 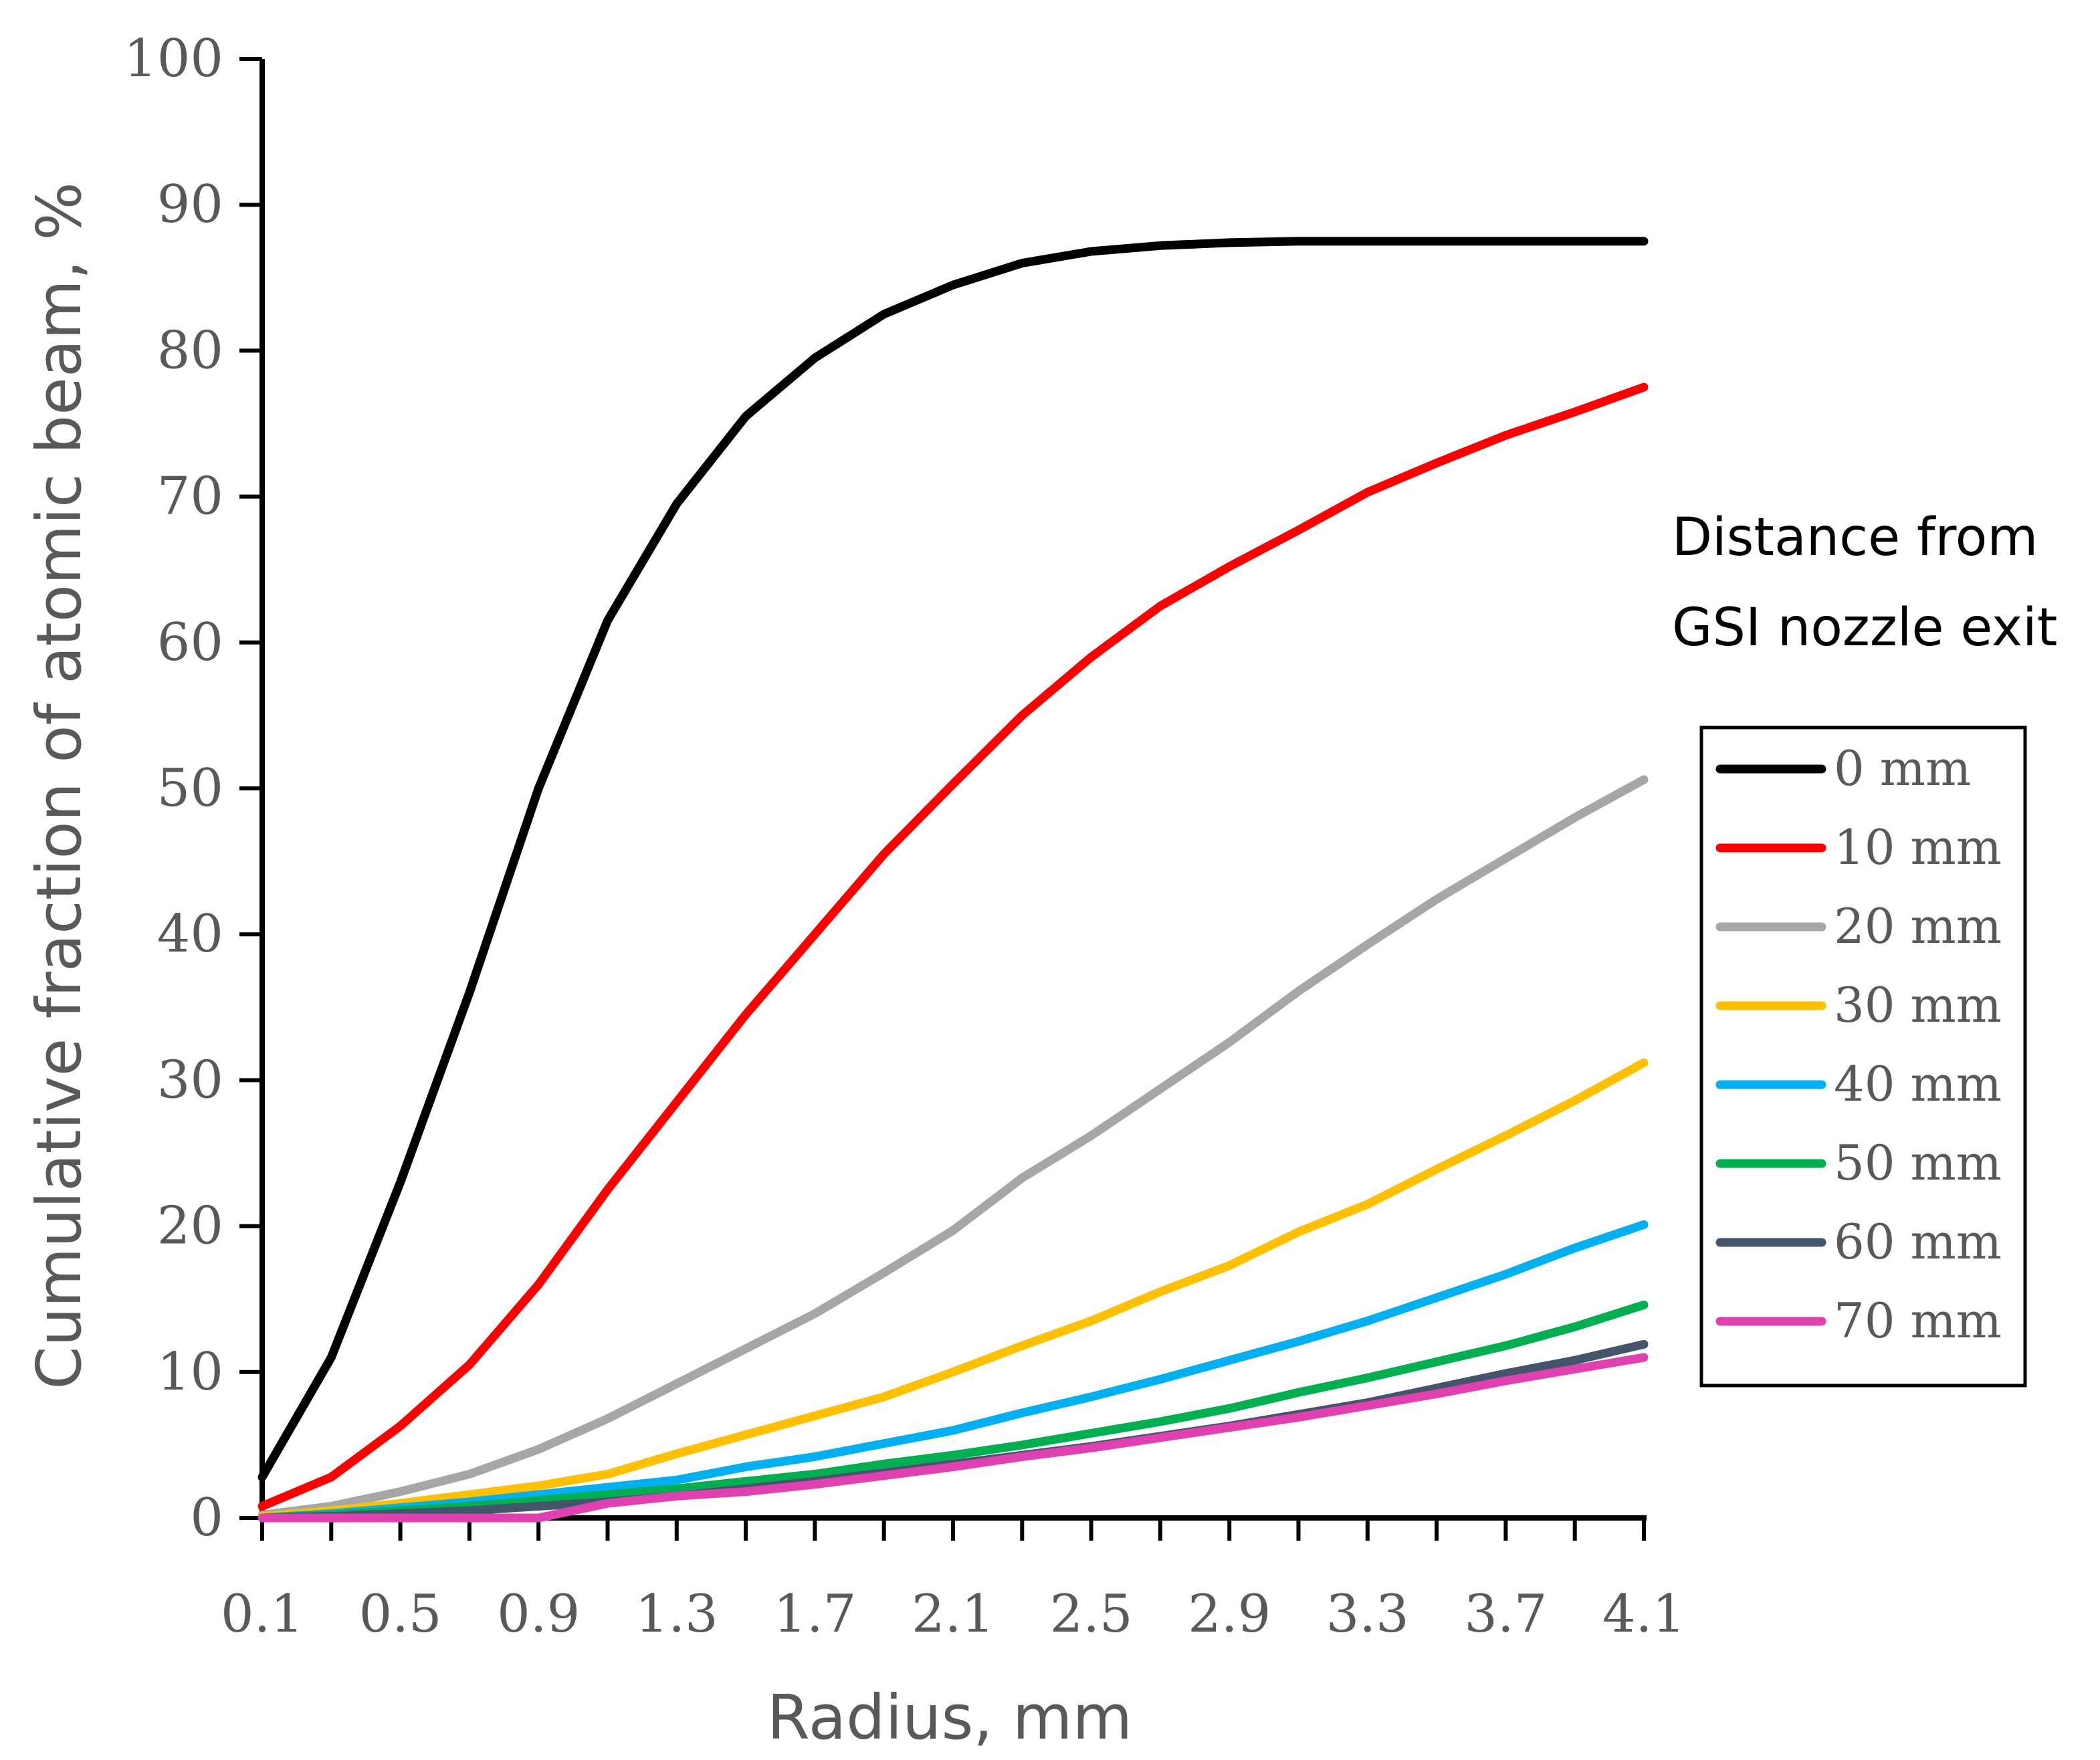 What do you see at coordinates (1918, 1163) in the screenshot?
I see `legend-label: 50 mm` at bounding box center [1918, 1163].